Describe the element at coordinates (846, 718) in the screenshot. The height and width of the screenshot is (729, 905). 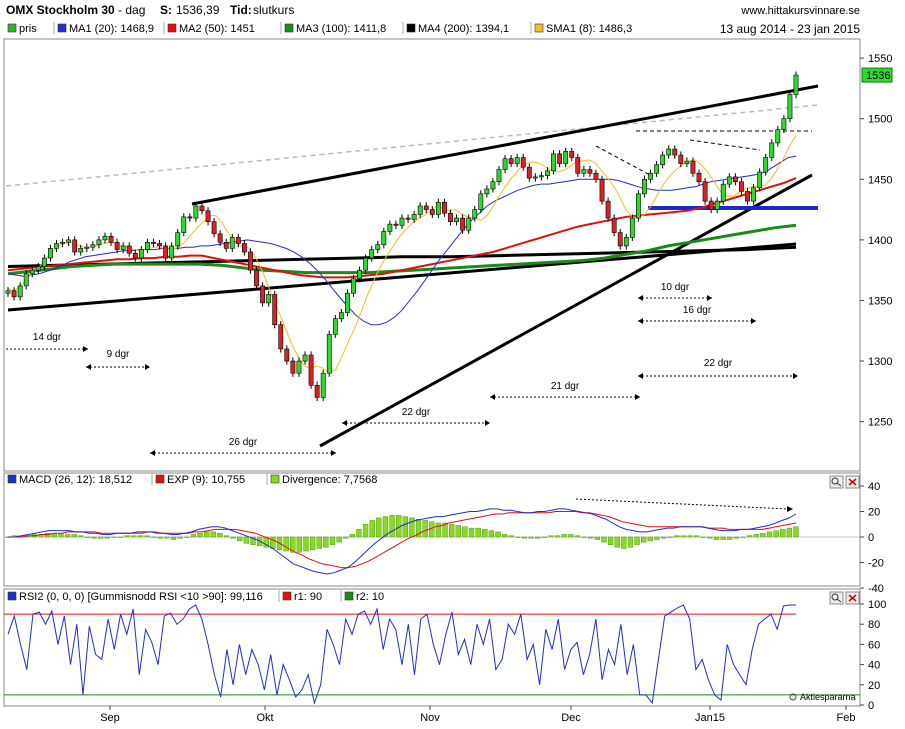
I see `time-tick-label: Feb` at that location.